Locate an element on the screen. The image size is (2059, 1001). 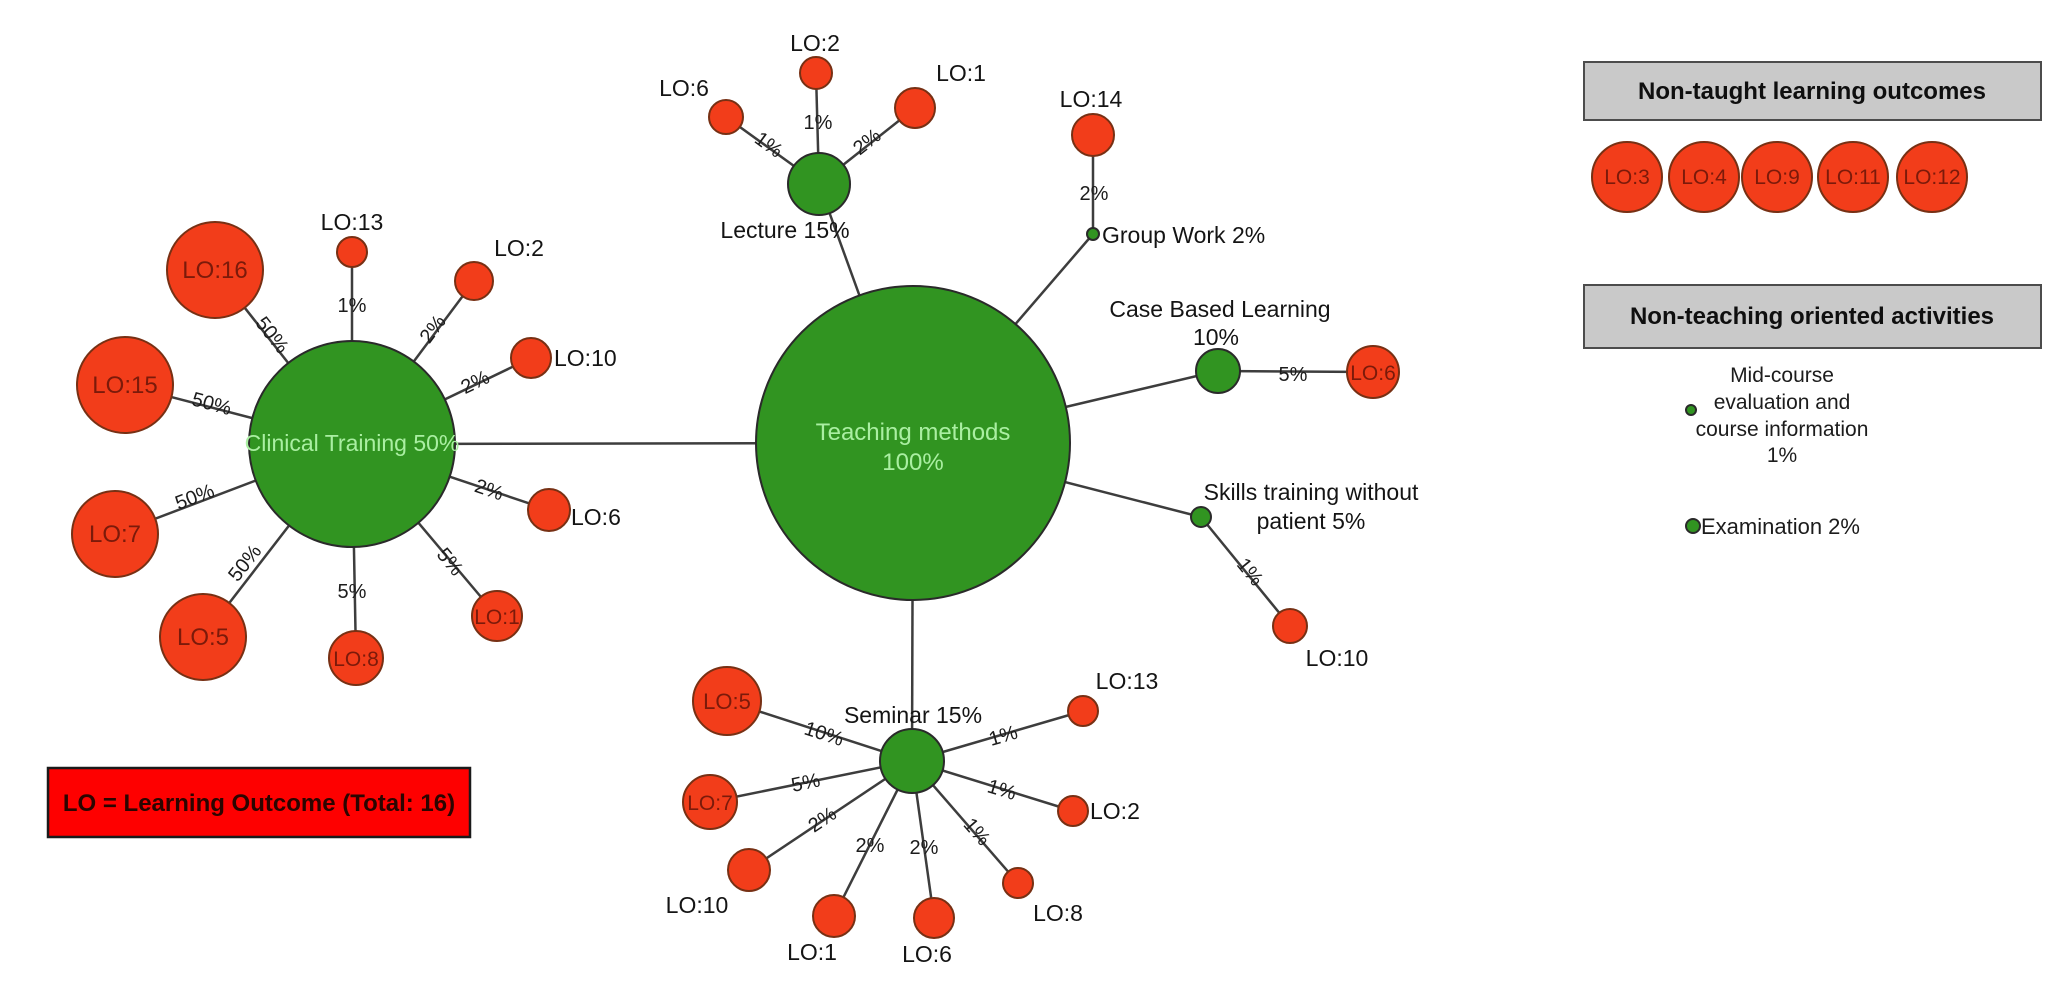
mid-course-pct: 1% is located at coordinates (1782, 455).